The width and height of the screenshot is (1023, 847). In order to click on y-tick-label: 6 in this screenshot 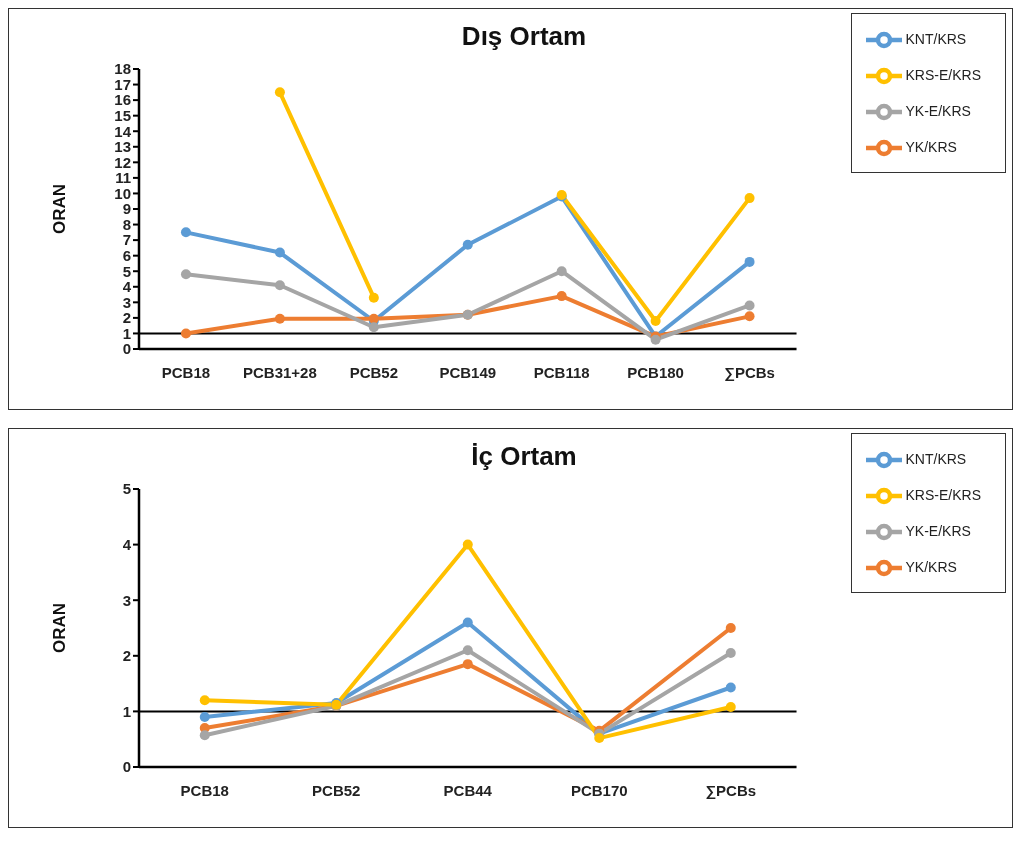, I will do `click(126, 255)`.